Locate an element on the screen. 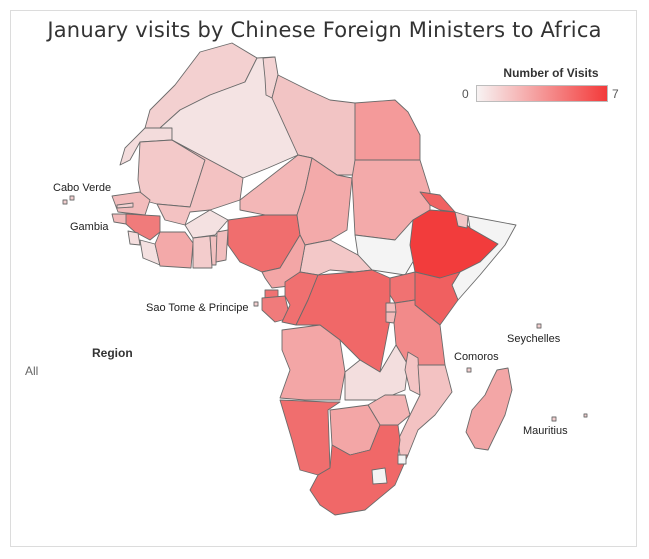 The image size is (649, 559). country-rwanda is located at coordinates (391, 307).